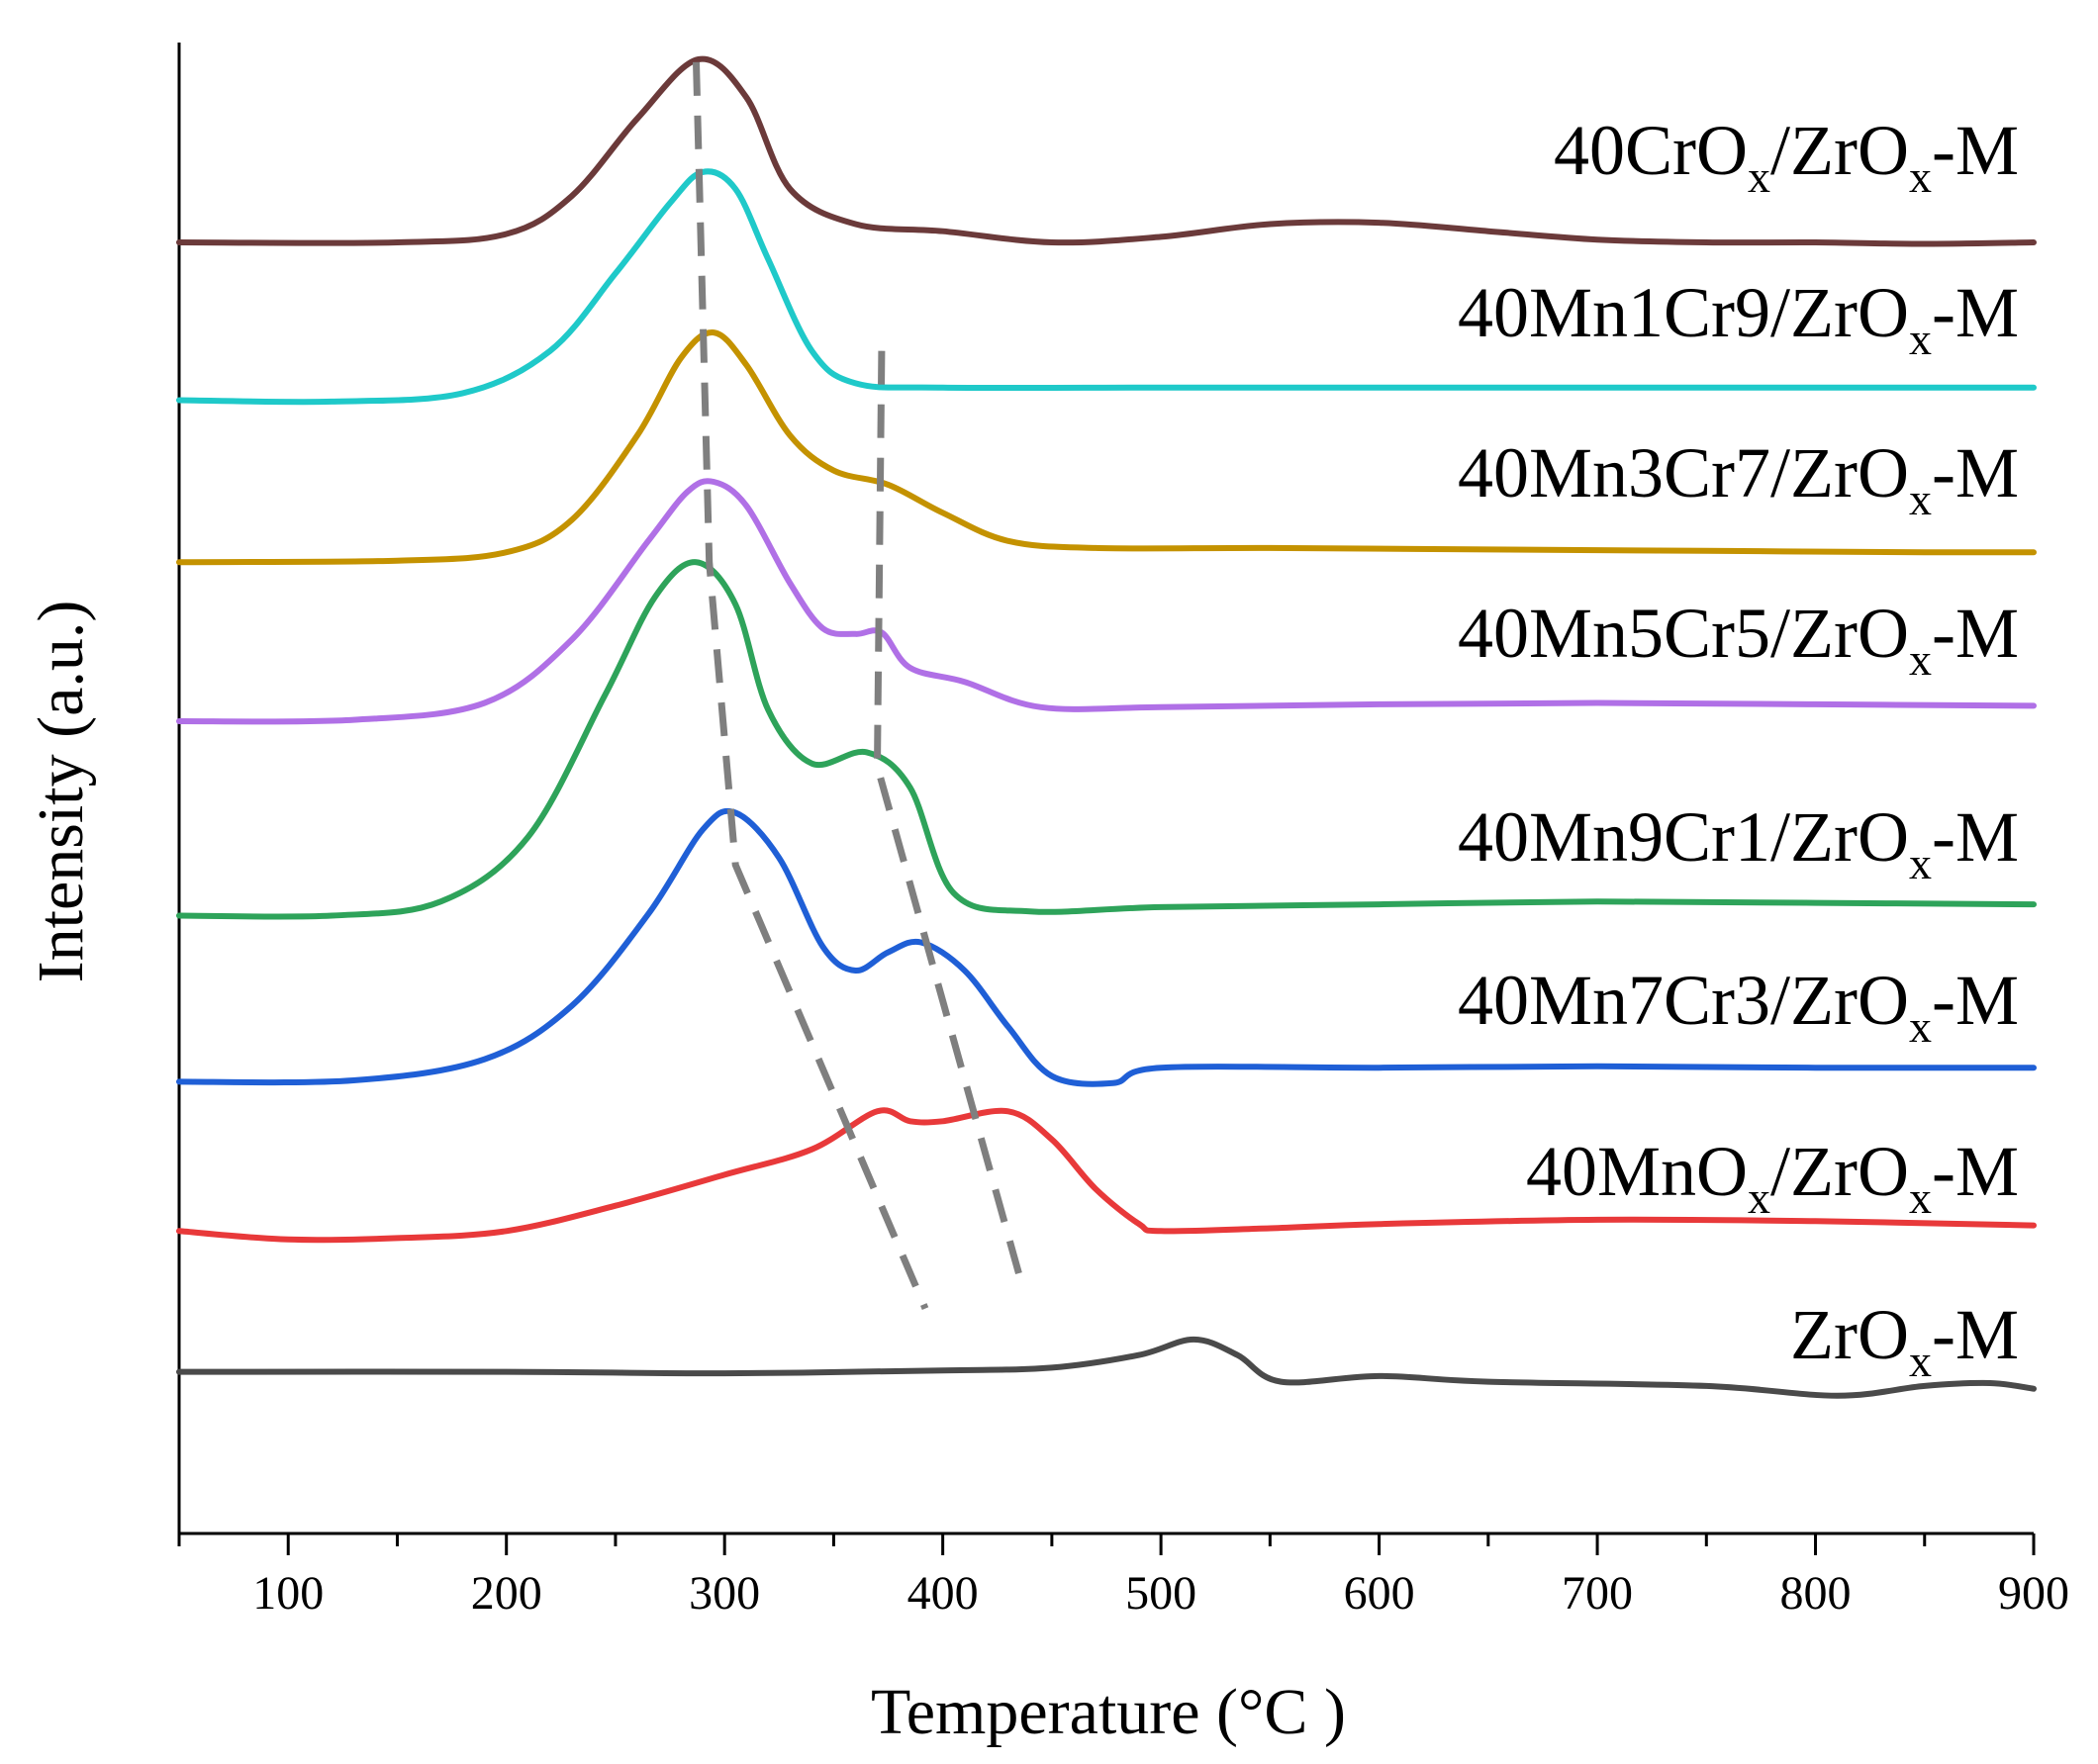 The width and height of the screenshot is (2098, 1764). Describe the element at coordinates (1786, 156) in the screenshot. I see `series-label-1: 40CrOx/ZrOx-M` at that location.